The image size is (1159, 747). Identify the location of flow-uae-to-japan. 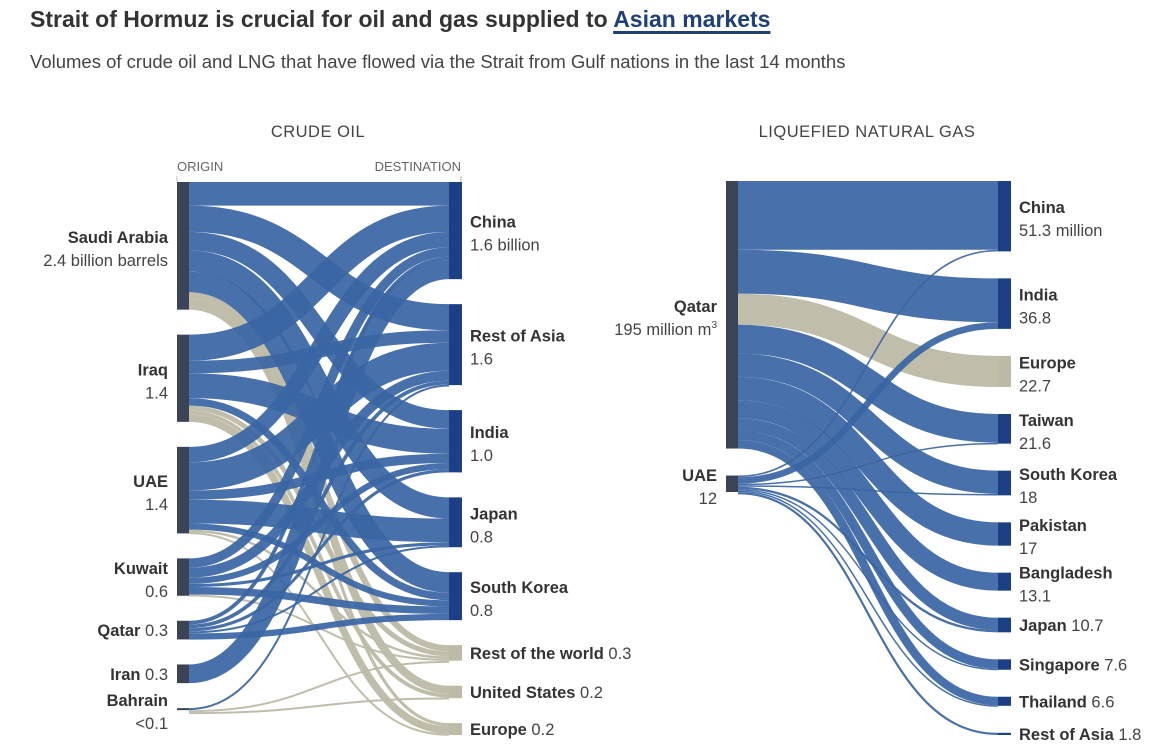
(868, 559).